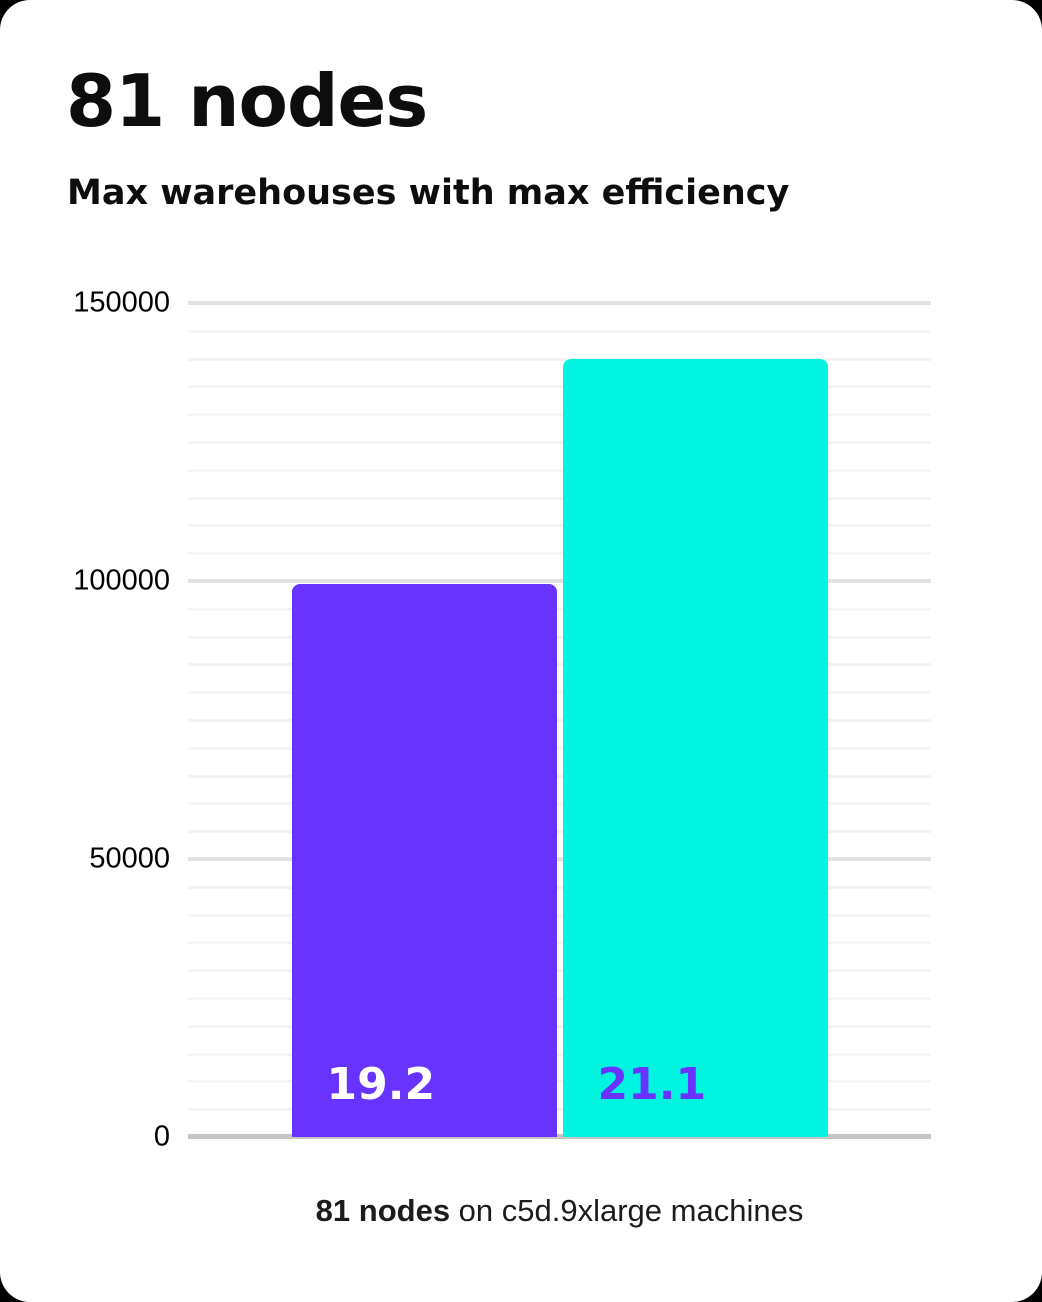 The height and width of the screenshot is (1302, 1042). I want to click on x-axis-baseline, so click(559, 1136).